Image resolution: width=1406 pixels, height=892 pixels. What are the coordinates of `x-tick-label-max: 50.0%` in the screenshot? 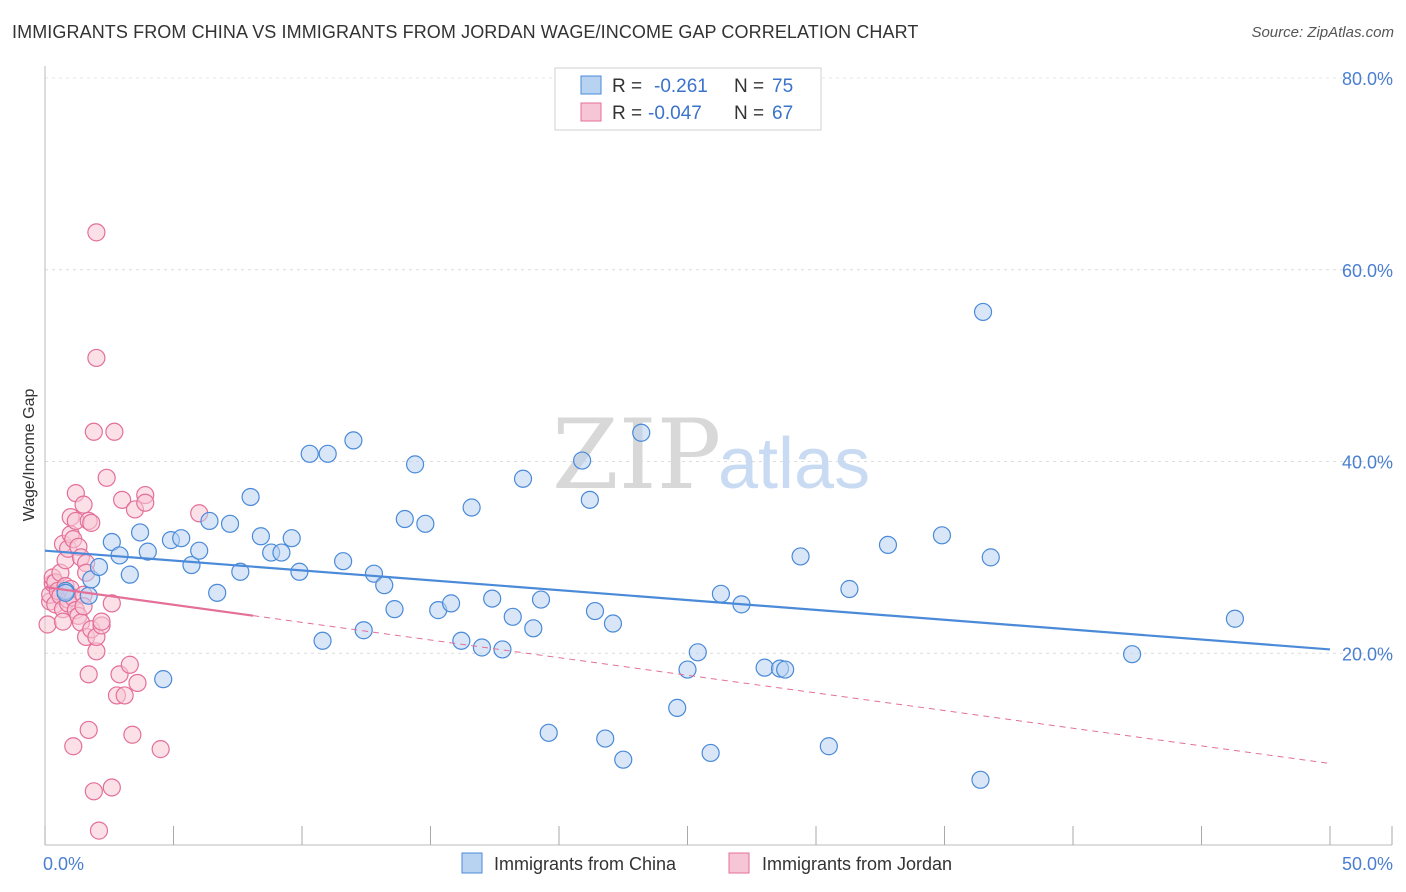 It's located at (1367, 864).